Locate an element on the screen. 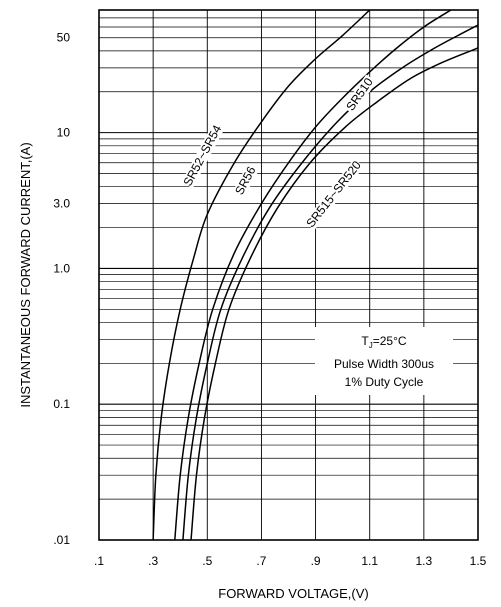 Image resolution: width=501 pixels, height=607 pixels. curve-label: SR515~SR520 is located at coordinates (333, 194).